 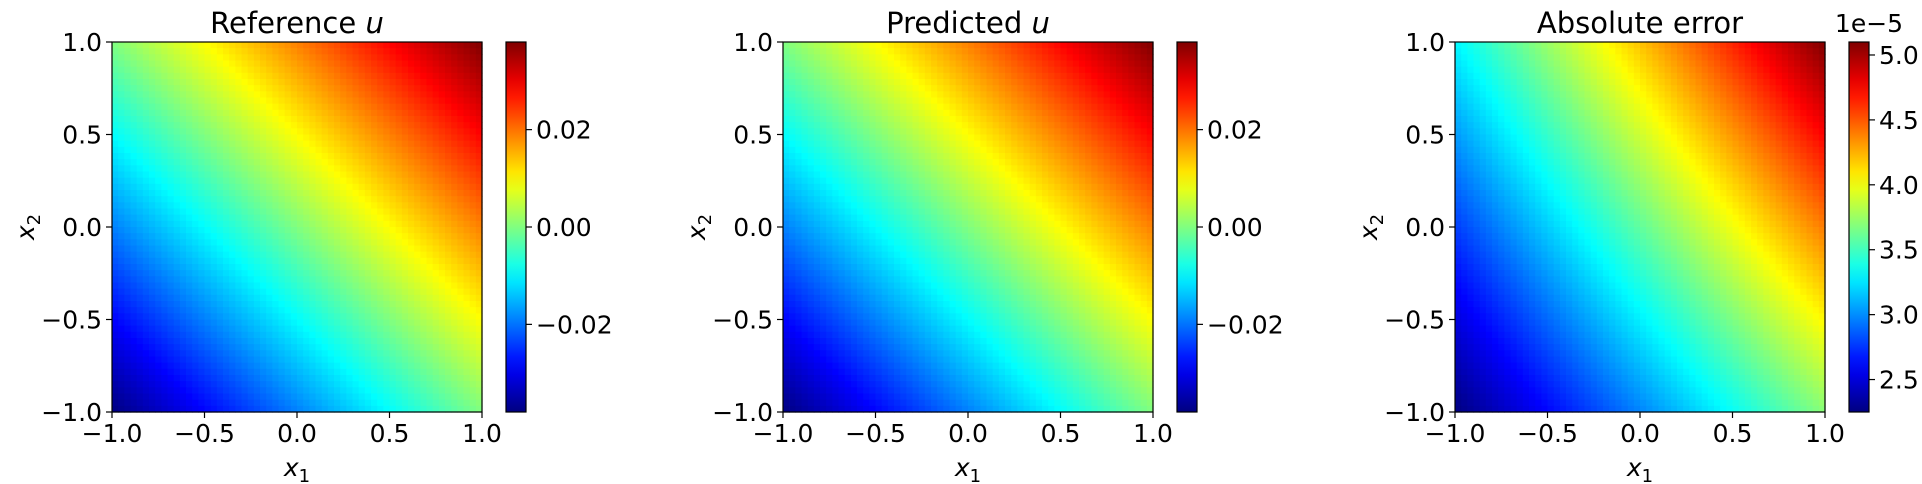 I want to click on heatmap-field, so click(x=297, y=227).